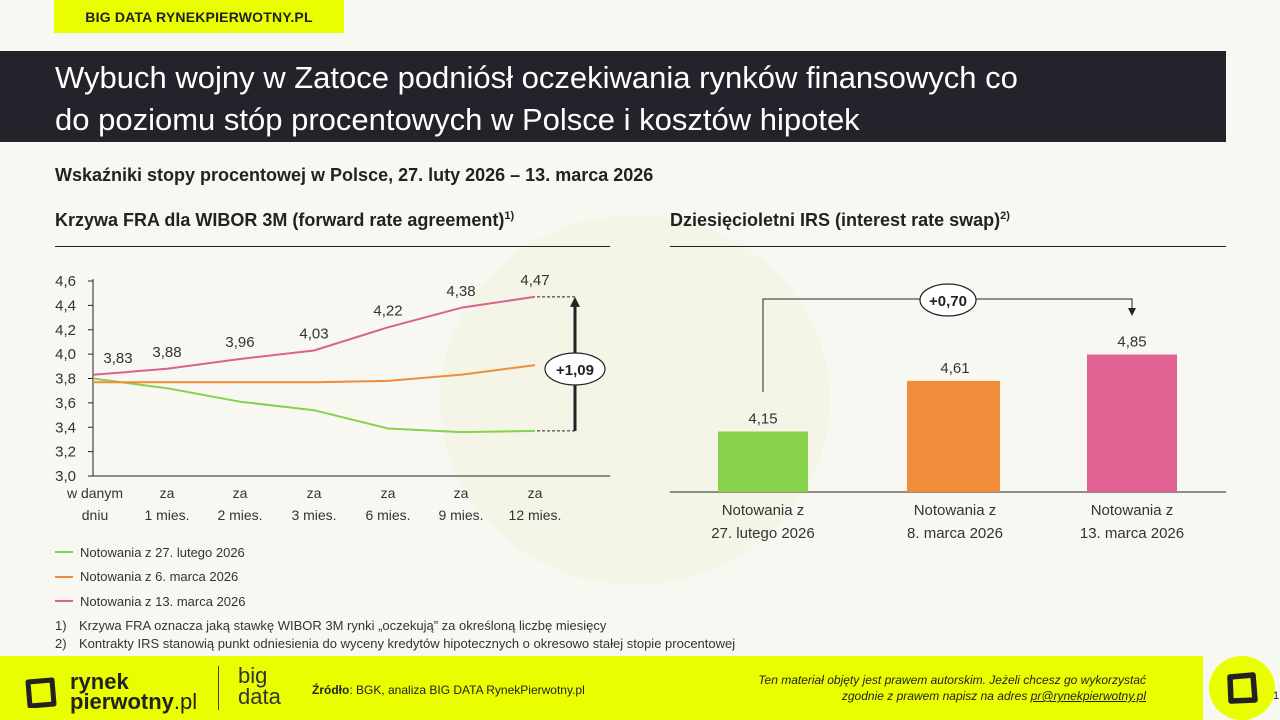 This screenshot has height=720, width=1280. I want to click on logo-wordmark: rynek pierwotny.pl, so click(134, 691).